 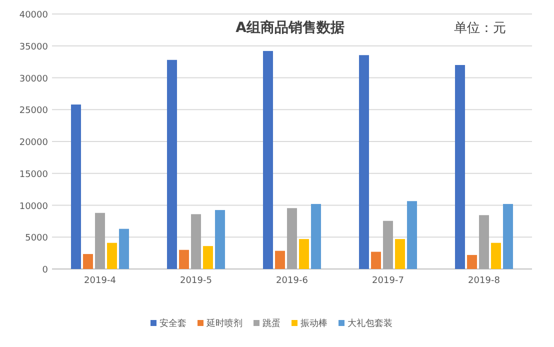 I want to click on y-tick-label: 20000, so click(x=33, y=143).